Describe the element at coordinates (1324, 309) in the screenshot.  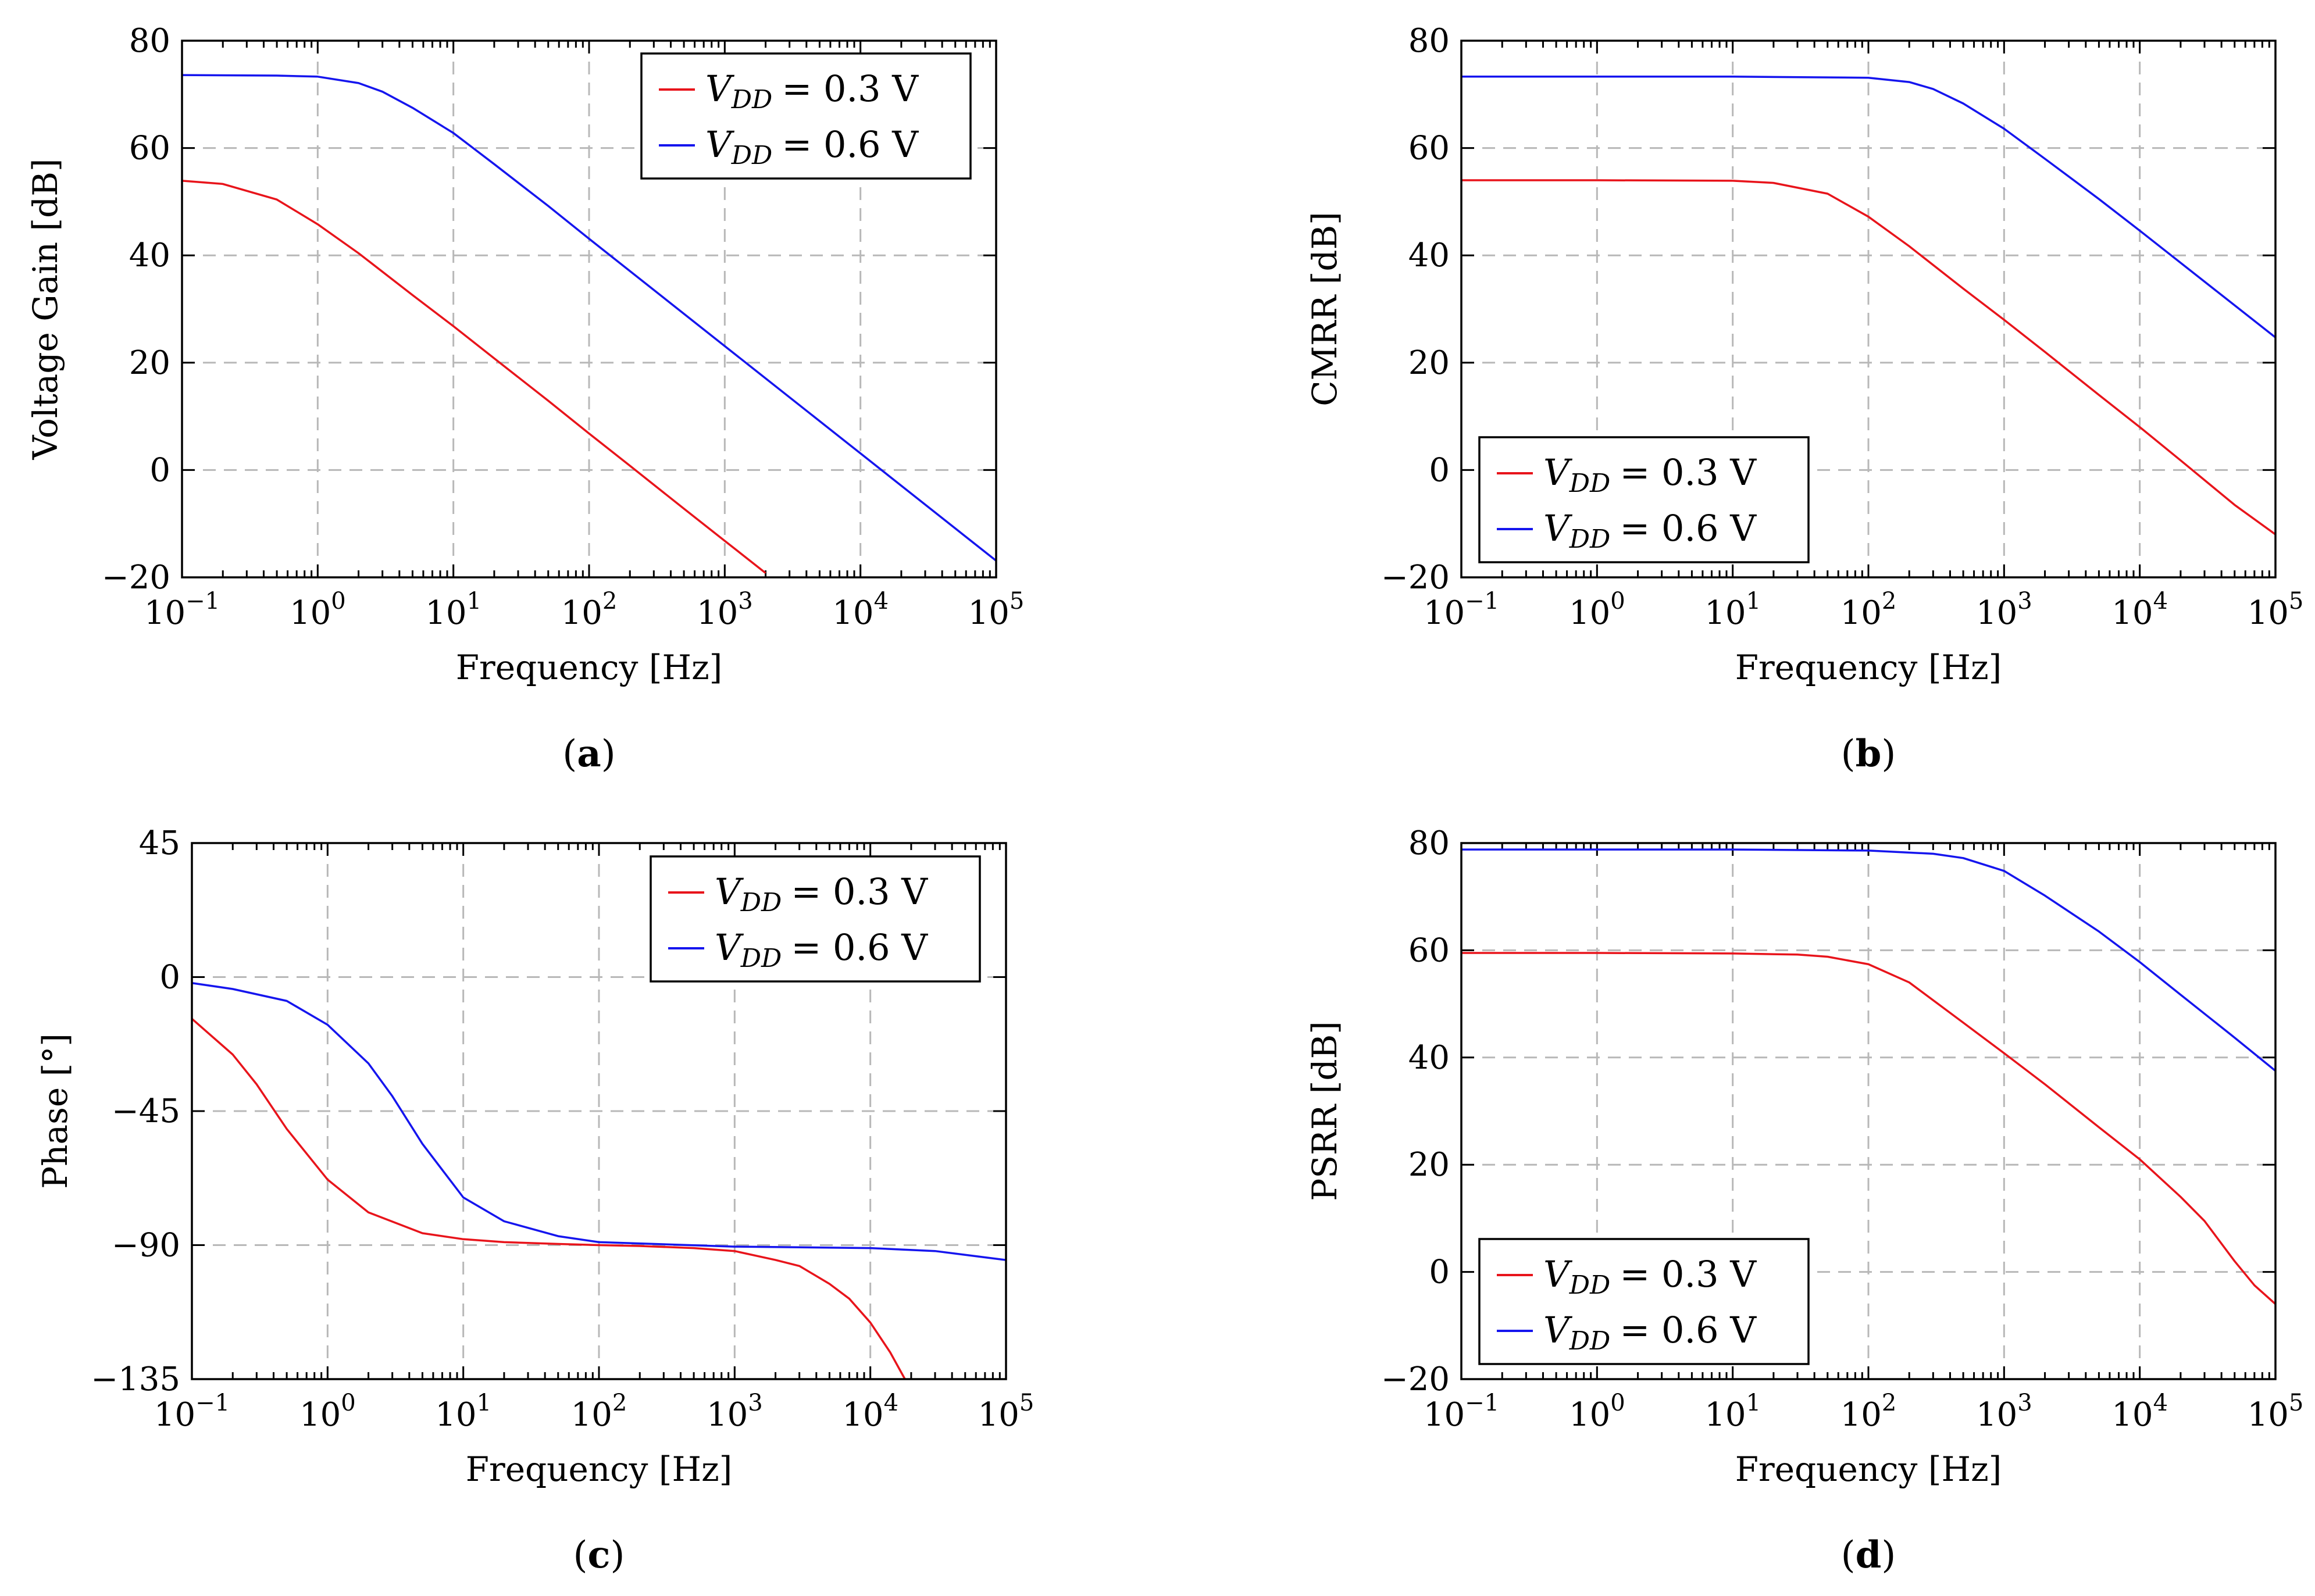
I see `y-axis-title: CMRR [dB]` at that location.